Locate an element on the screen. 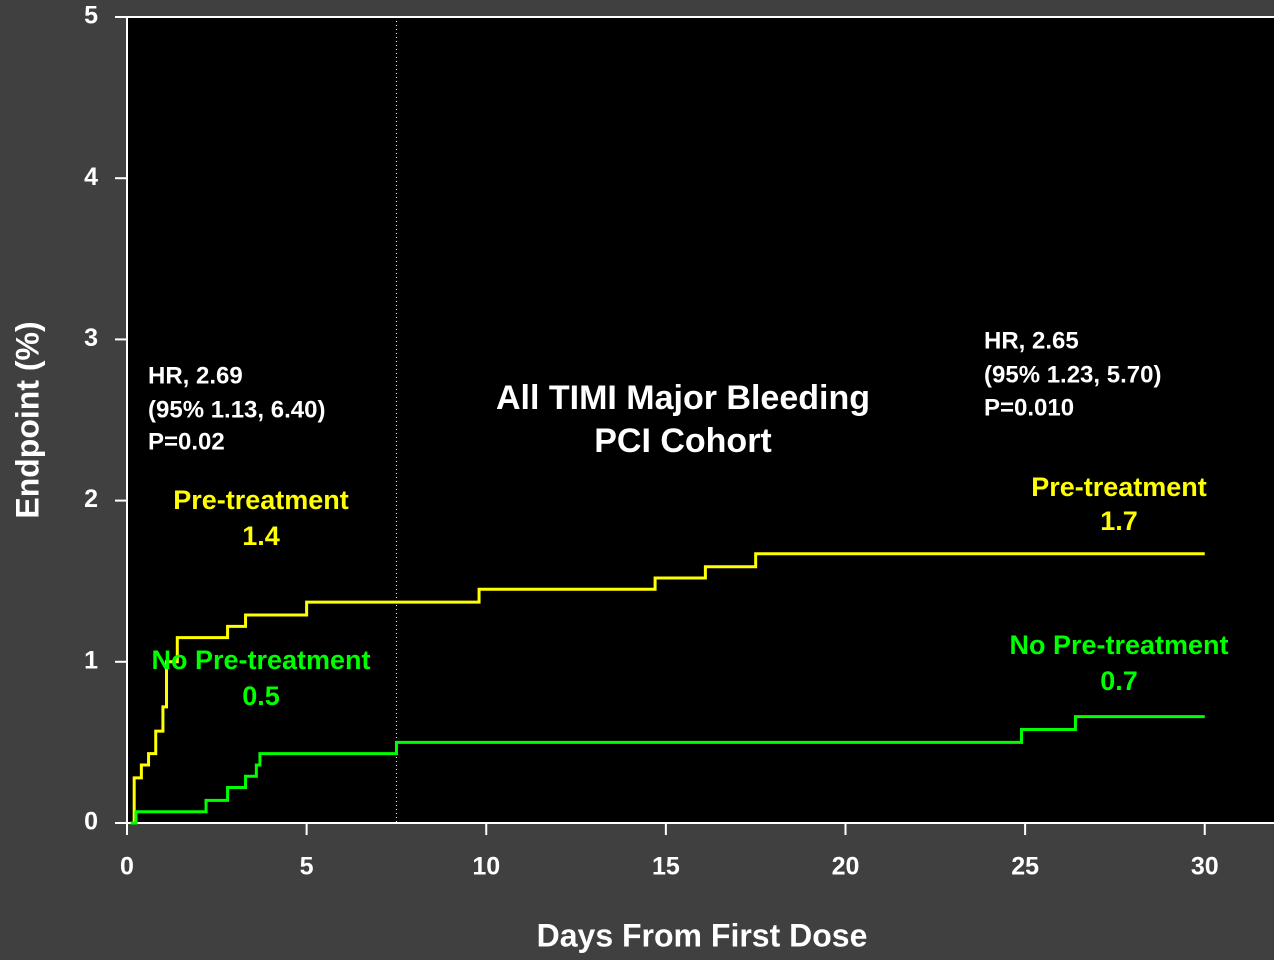 Image resolution: width=1274 pixels, height=960 pixels. y-tick-label: 3 is located at coordinates (91, 338).